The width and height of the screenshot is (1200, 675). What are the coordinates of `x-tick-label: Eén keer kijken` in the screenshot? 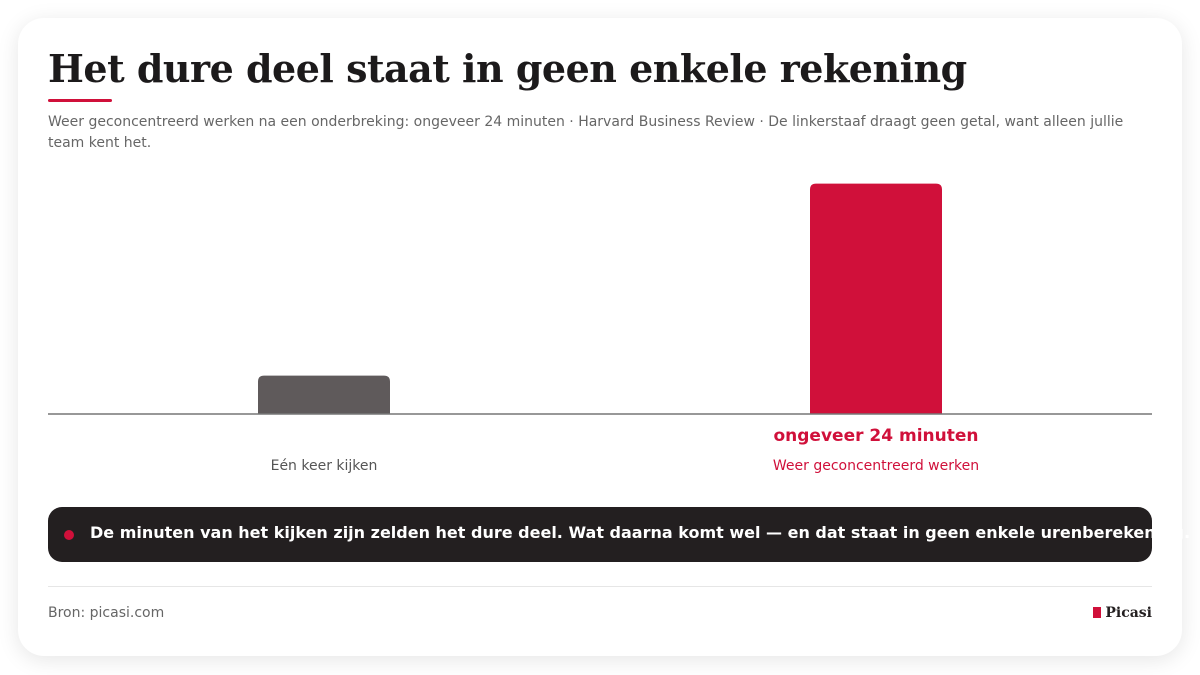 It's located at (324, 466).